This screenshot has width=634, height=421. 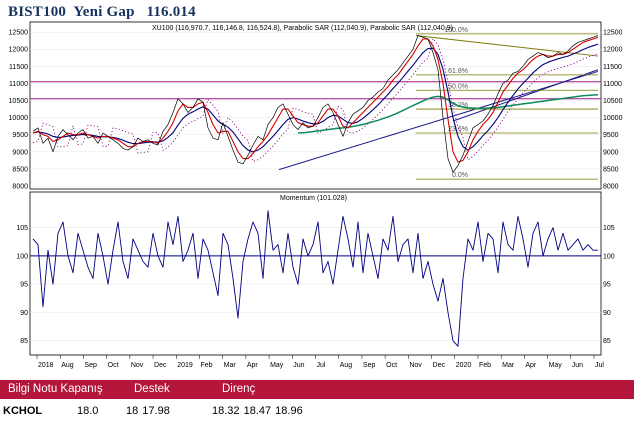 I want to click on header-destek: Destek, so click(x=152, y=389).